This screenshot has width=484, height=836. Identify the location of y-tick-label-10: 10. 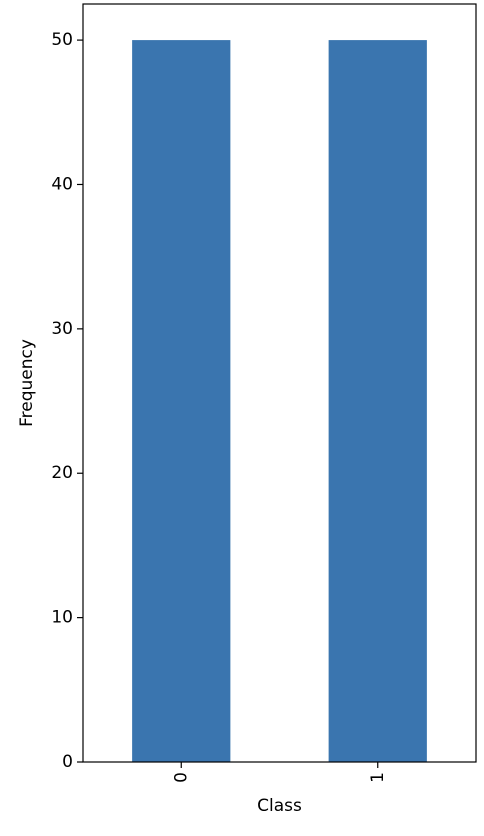
(62, 618).